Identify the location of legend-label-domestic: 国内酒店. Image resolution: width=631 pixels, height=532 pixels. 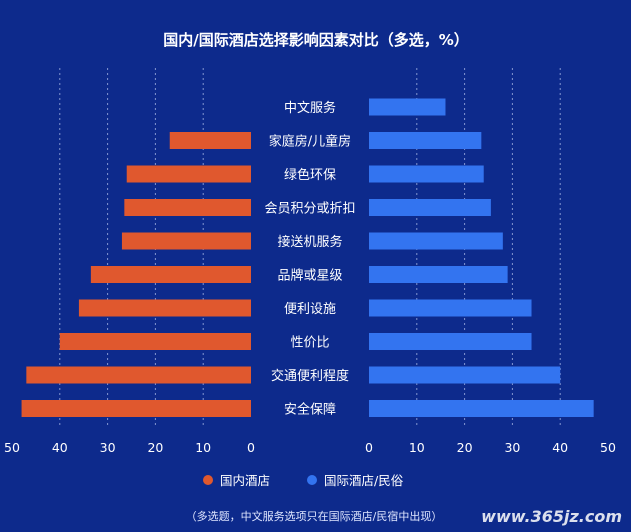
(245, 480).